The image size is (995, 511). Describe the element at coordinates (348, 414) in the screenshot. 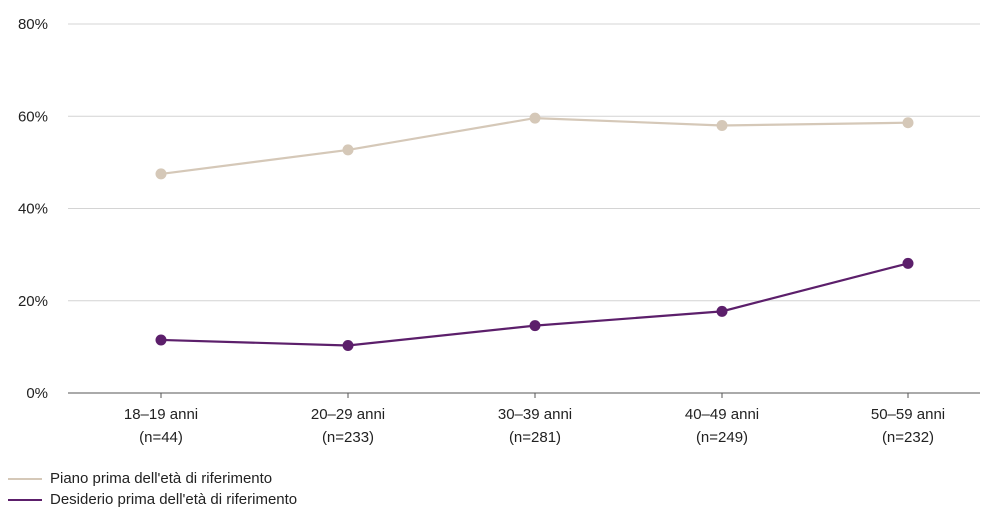

I see `x-tick-label-1: 20–29 anni` at that location.